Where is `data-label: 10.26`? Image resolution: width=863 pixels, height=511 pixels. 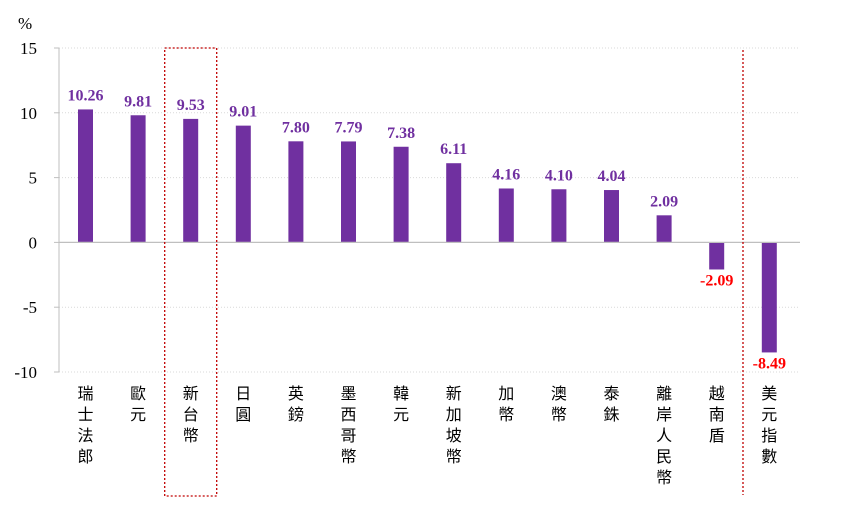 data-label: 10.26 is located at coordinates (86, 95).